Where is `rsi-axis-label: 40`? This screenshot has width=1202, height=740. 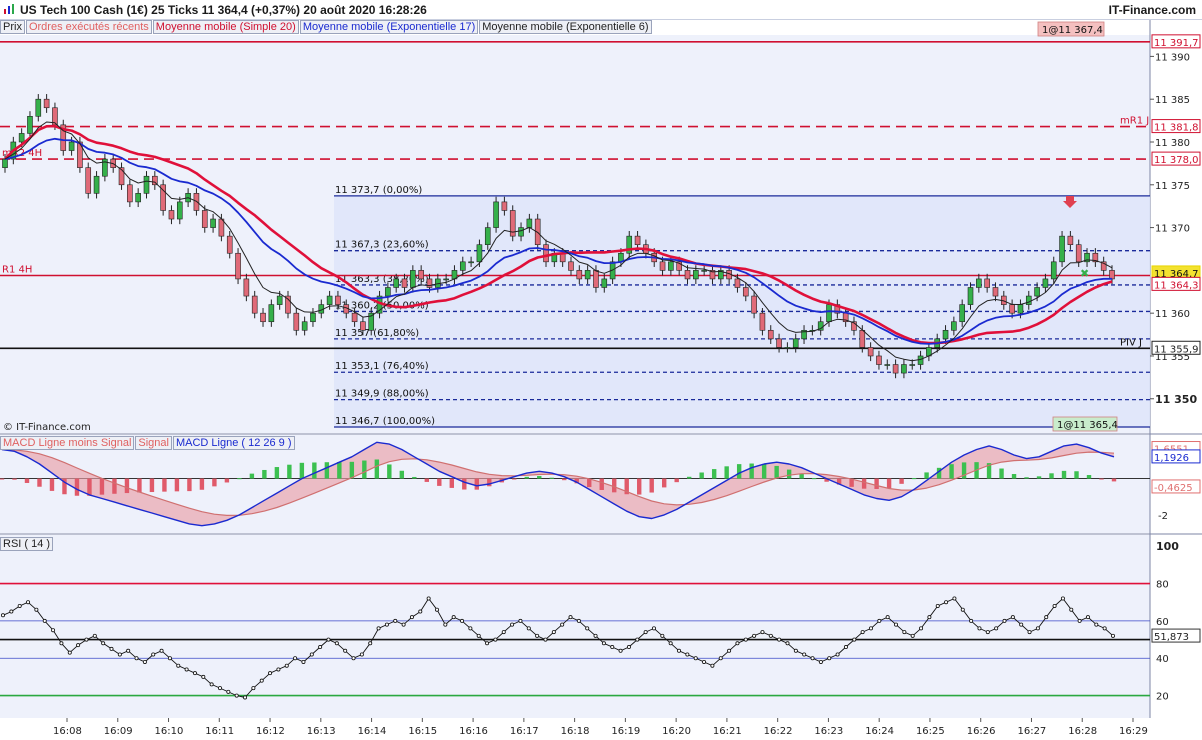
rsi-axis-label: 40 is located at coordinates (1162, 659).